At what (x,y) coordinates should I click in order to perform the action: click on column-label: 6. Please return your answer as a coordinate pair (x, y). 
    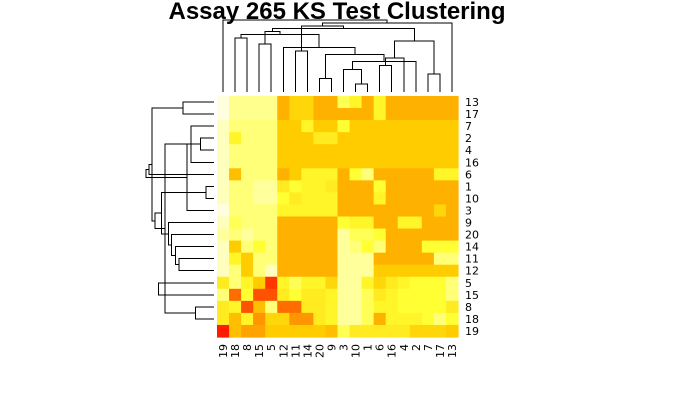
    Looking at the image, I should click on (380, 347).